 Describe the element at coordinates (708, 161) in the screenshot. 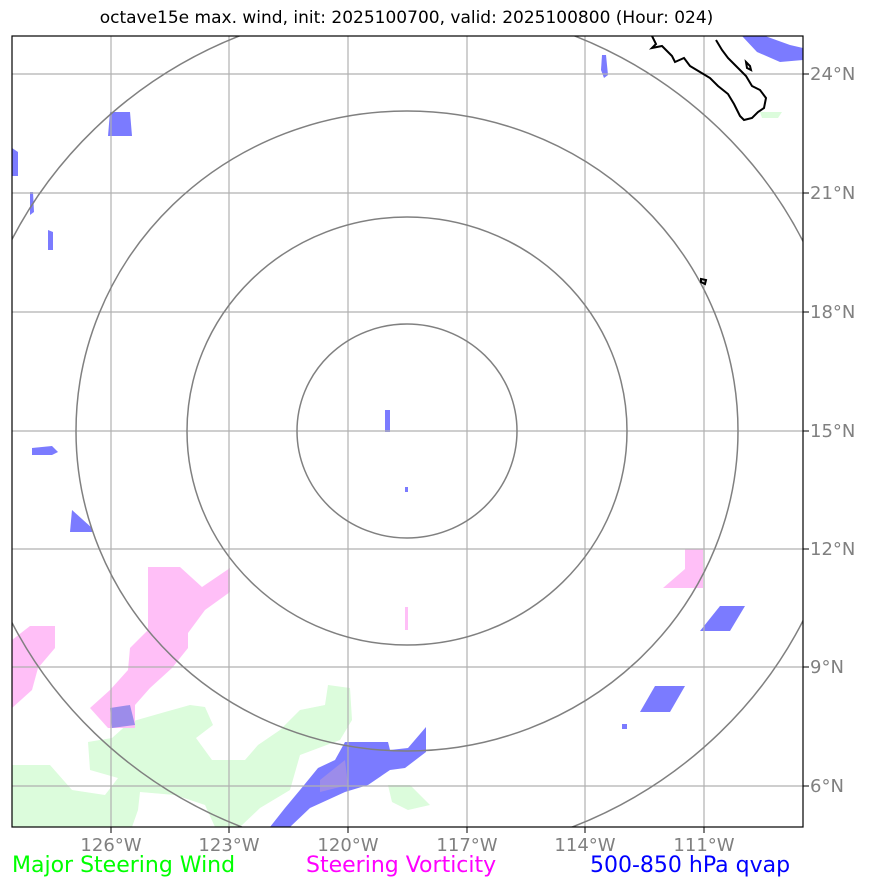

I see `coastline` at that location.